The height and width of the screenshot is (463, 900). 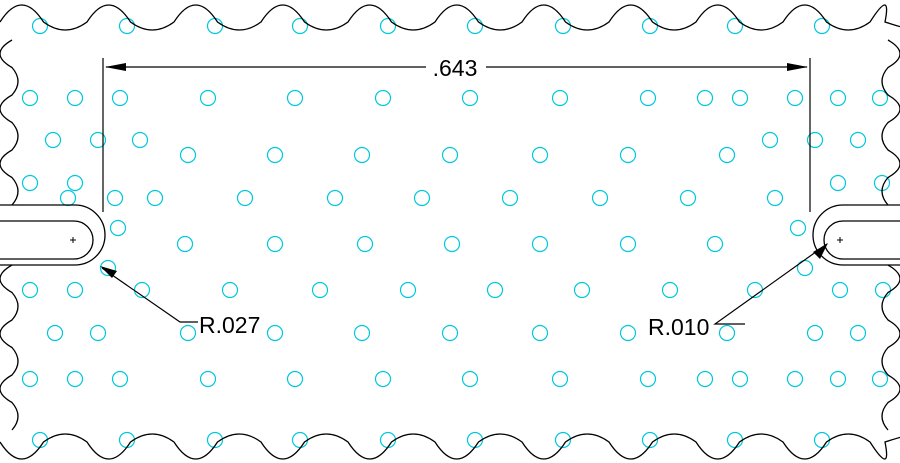 What do you see at coordinates (450, 446) in the screenshot?
I see `scalloped-bottom-edge` at bounding box center [450, 446].